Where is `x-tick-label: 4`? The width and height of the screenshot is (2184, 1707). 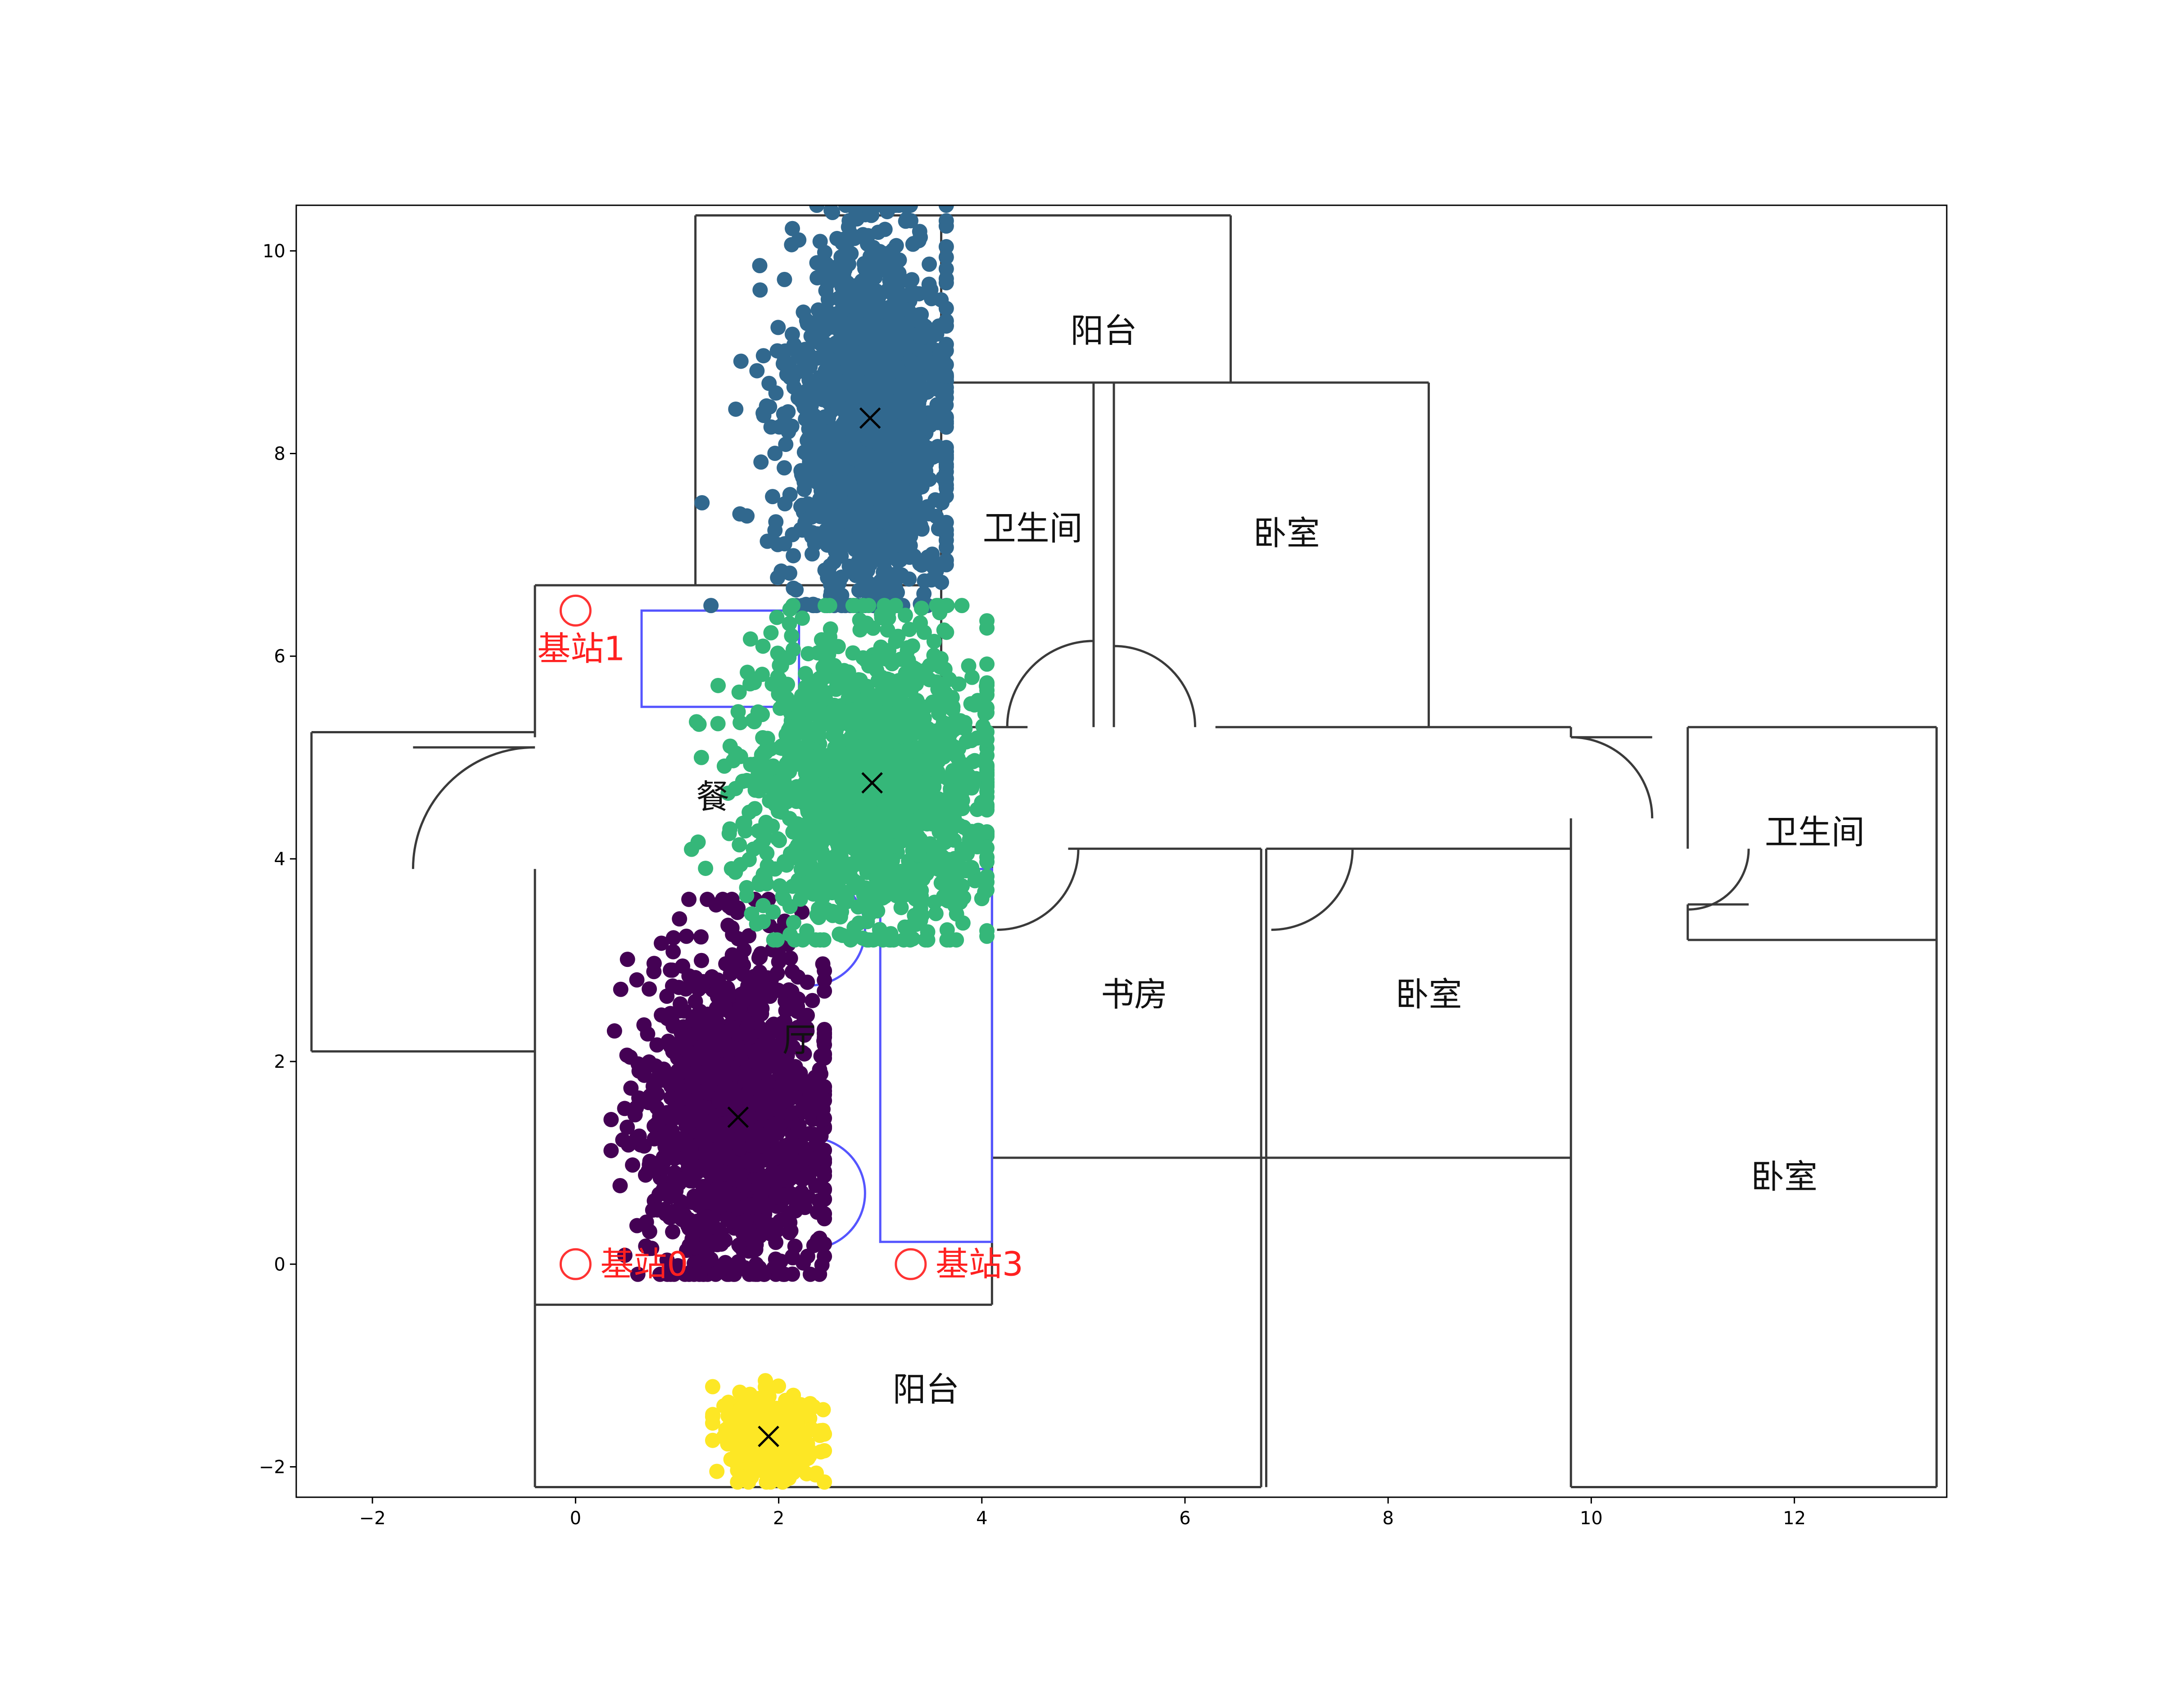
x-tick-label: 4 is located at coordinates (981, 1518).